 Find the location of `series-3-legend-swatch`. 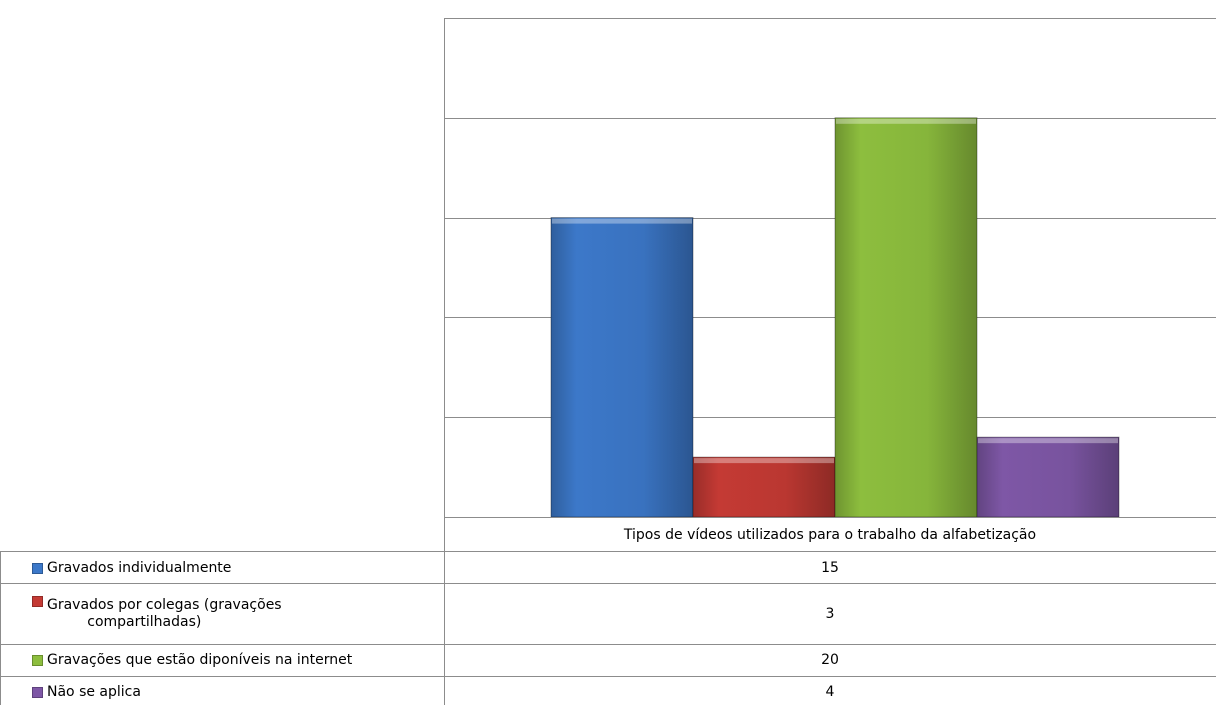

series-3-legend-swatch is located at coordinates (37, 660).